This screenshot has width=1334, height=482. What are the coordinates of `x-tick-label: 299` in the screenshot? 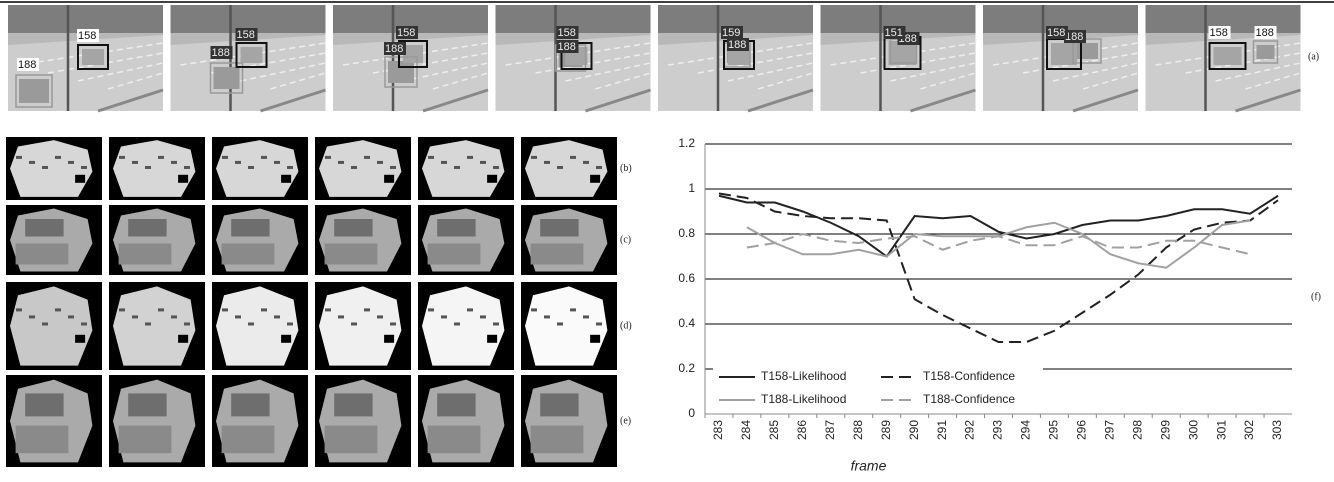 It's located at (1165, 430).